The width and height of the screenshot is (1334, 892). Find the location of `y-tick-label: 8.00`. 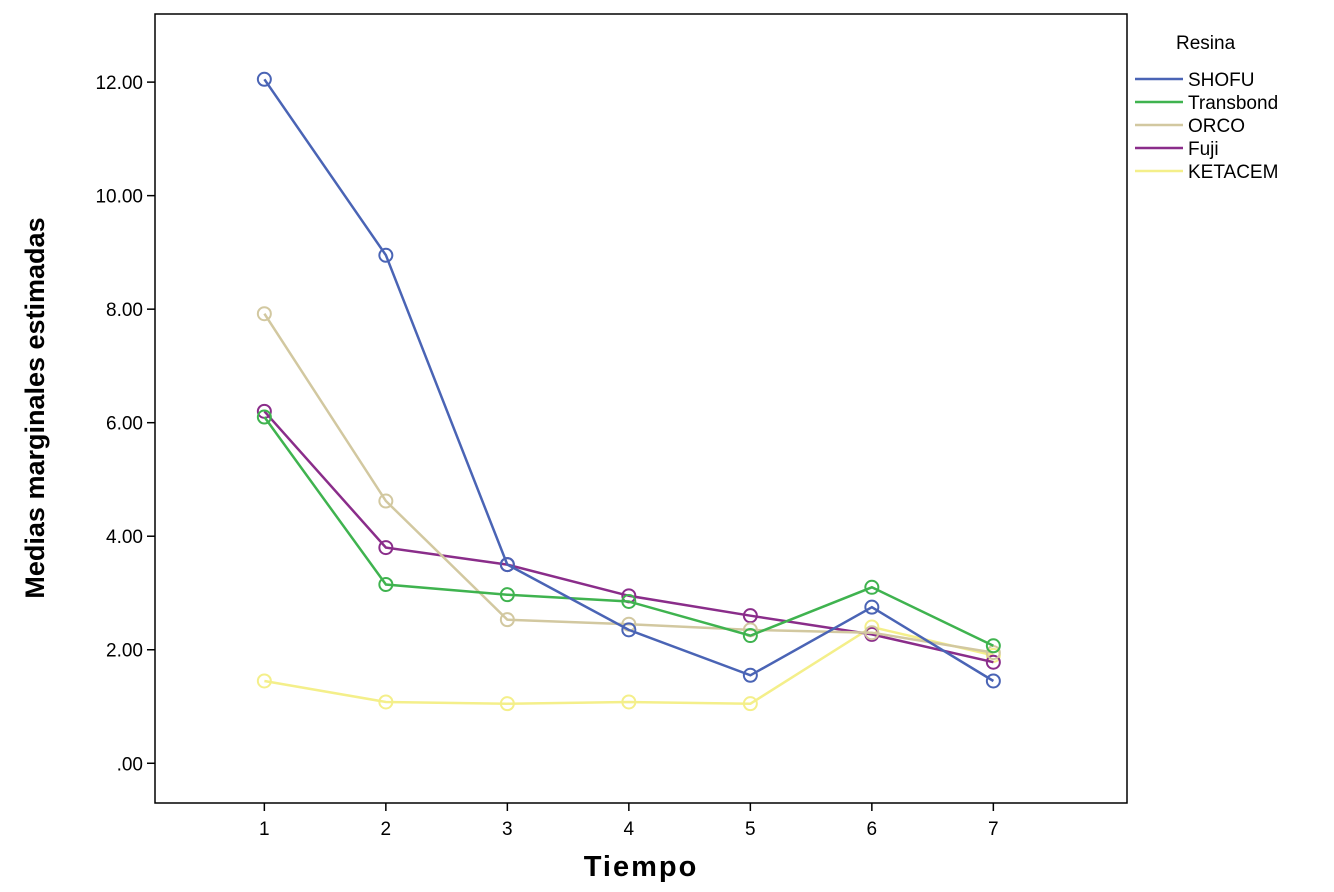

y-tick-label: 8.00 is located at coordinates (124, 310).